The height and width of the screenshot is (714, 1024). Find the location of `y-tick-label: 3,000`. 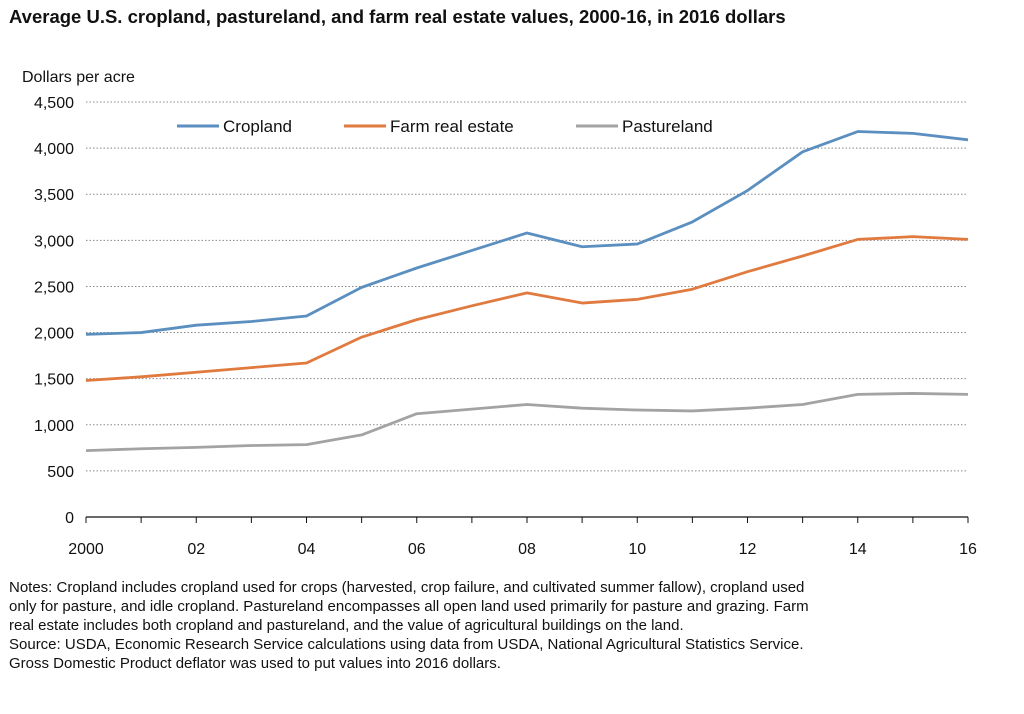

y-tick-label: 3,000 is located at coordinates (54, 241).